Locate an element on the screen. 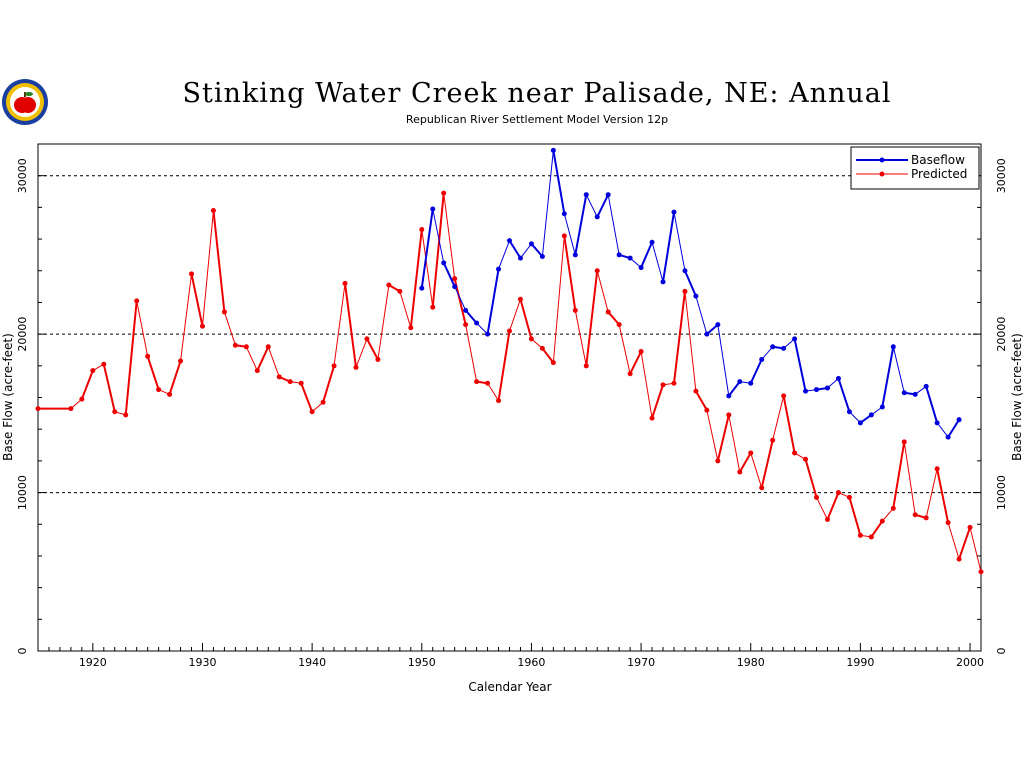 The height and width of the screenshot is (768, 1024). x-axis-label: Calendar Year is located at coordinates (509, 687).